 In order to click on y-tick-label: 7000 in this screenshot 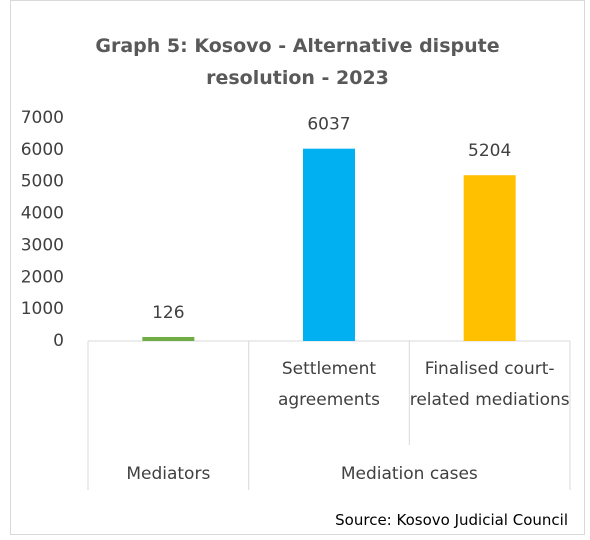, I will do `click(42, 118)`.